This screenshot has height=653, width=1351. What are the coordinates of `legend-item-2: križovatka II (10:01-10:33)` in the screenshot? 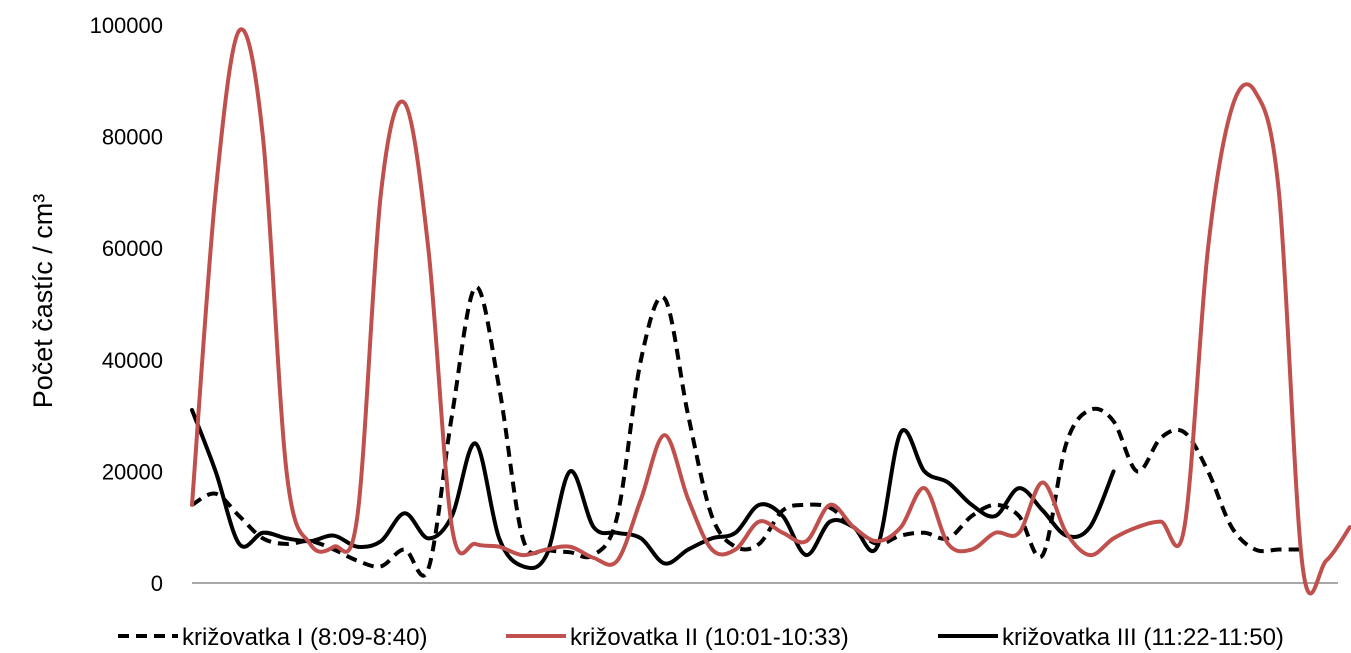 It's located at (677, 637).